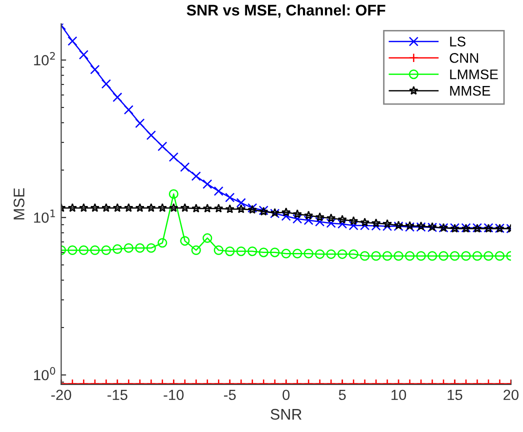  I want to click on x-tick-label: 0, so click(286, 395).